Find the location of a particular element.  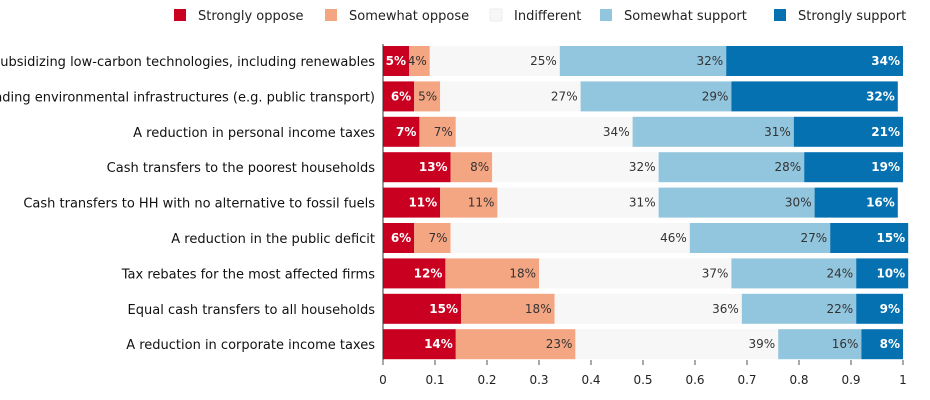

data-label: 29% is located at coordinates (715, 96).